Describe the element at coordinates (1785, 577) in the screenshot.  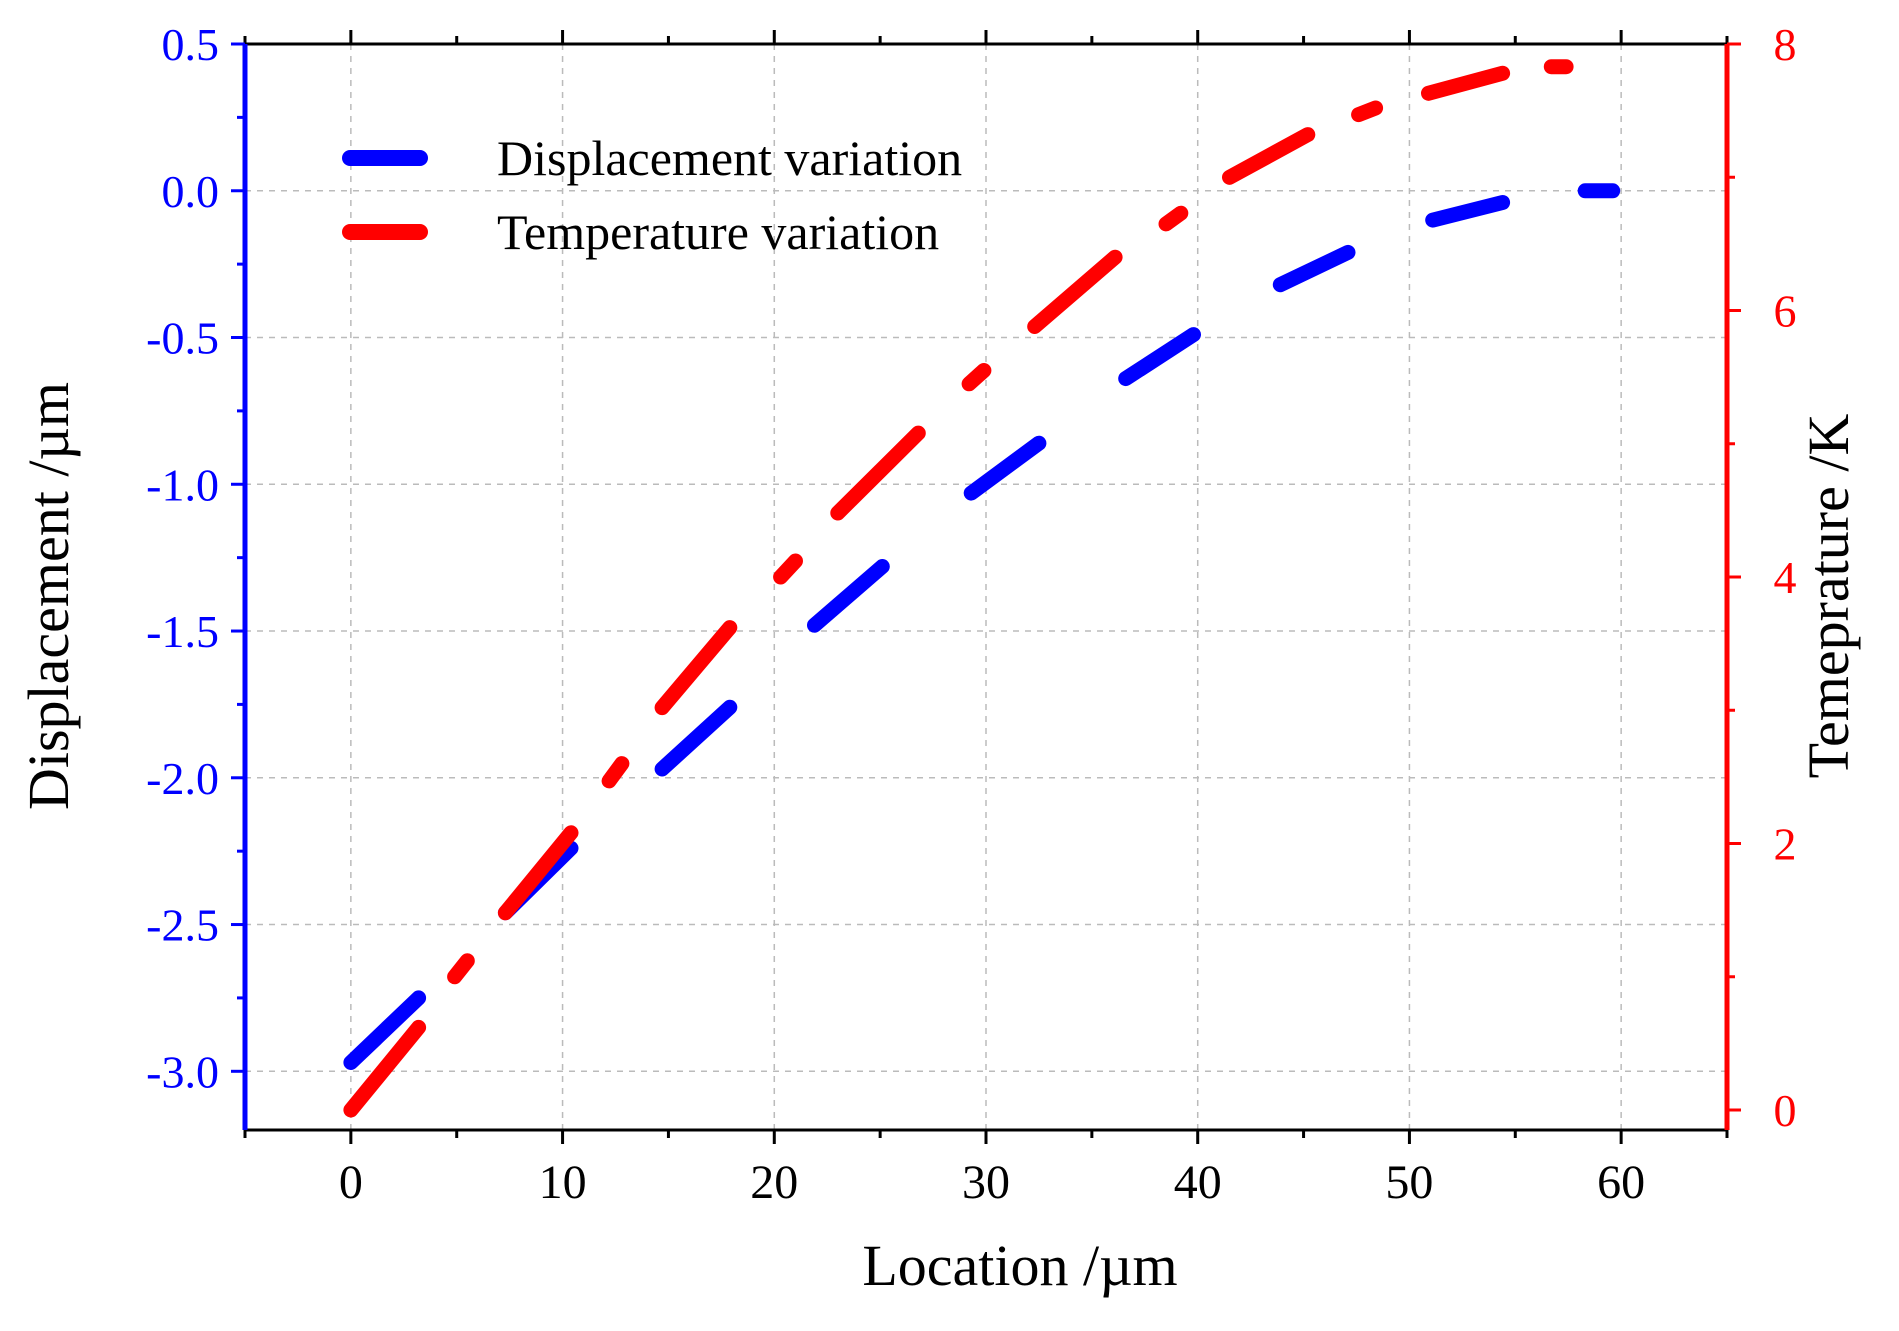
I see `y-right-tick-label: 4` at that location.